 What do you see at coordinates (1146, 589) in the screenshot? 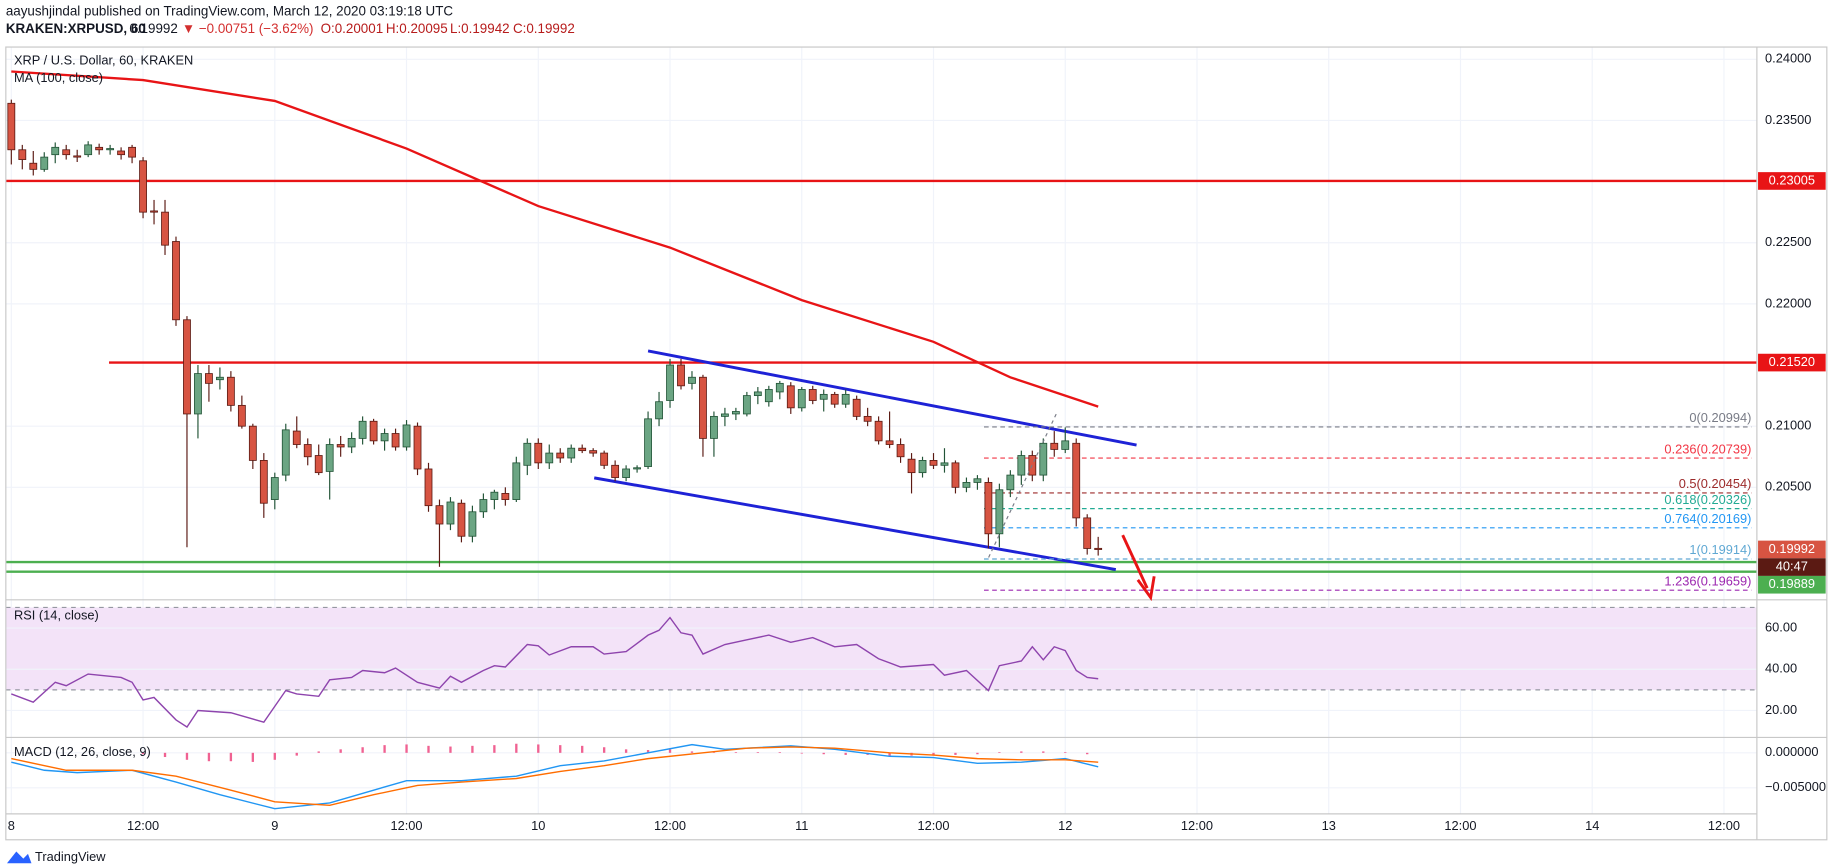
I see `arrow-head` at bounding box center [1146, 589].